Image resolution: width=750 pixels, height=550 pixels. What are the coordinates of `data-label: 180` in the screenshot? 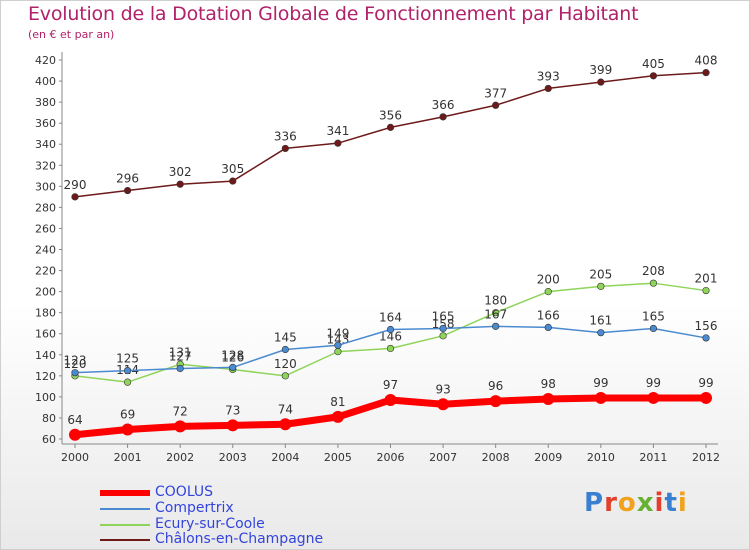 It's located at (495, 301).